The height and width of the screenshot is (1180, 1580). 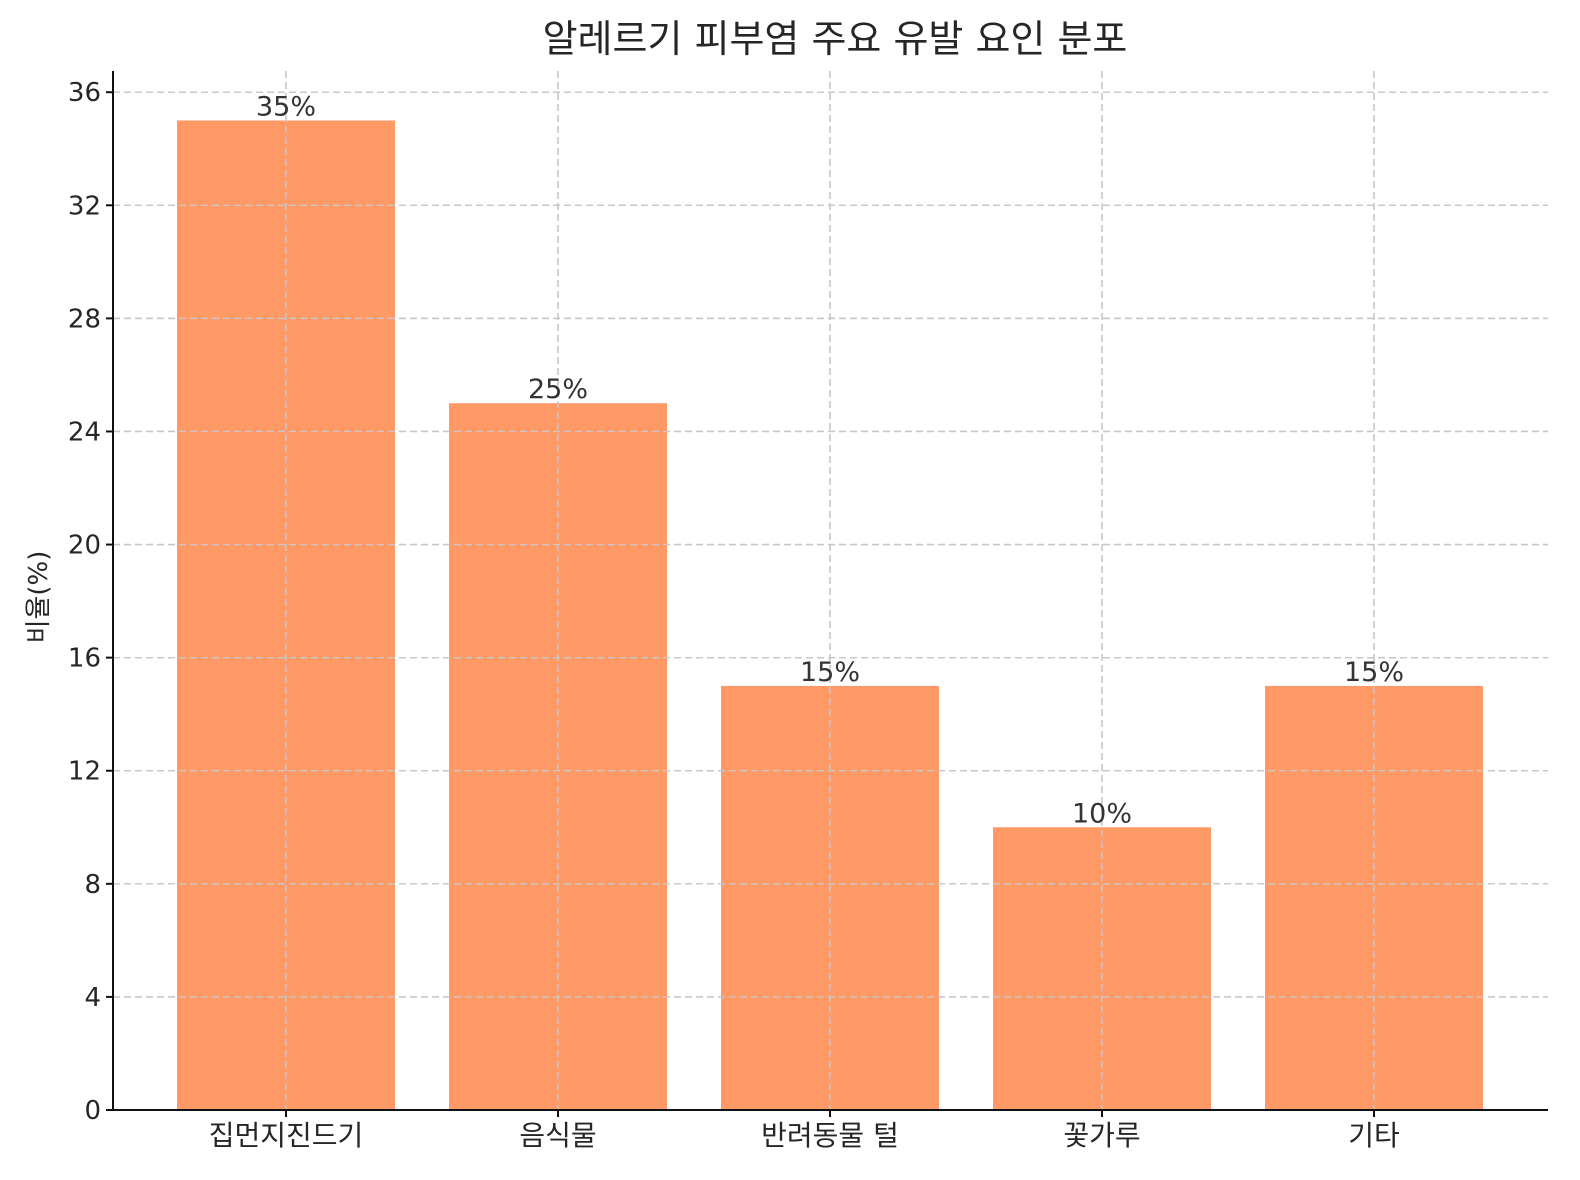 What do you see at coordinates (92, 998) in the screenshot?
I see `y-tick-label: 4` at bounding box center [92, 998].